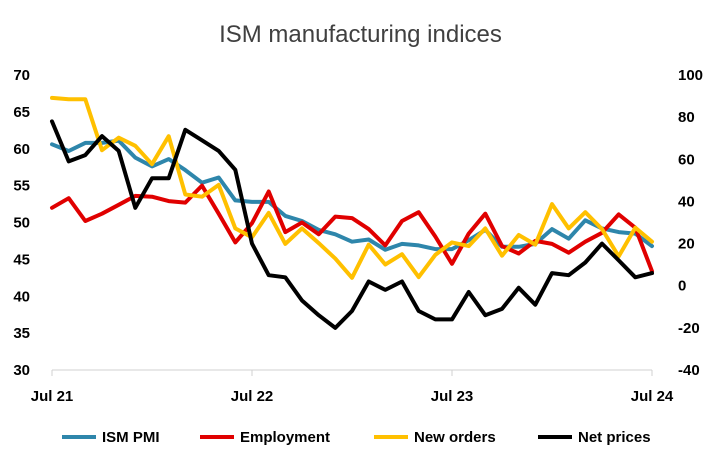 The width and height of the screenshot is (721, 470). I want to click on legend-label: ISM PMI, so click(131, 437).